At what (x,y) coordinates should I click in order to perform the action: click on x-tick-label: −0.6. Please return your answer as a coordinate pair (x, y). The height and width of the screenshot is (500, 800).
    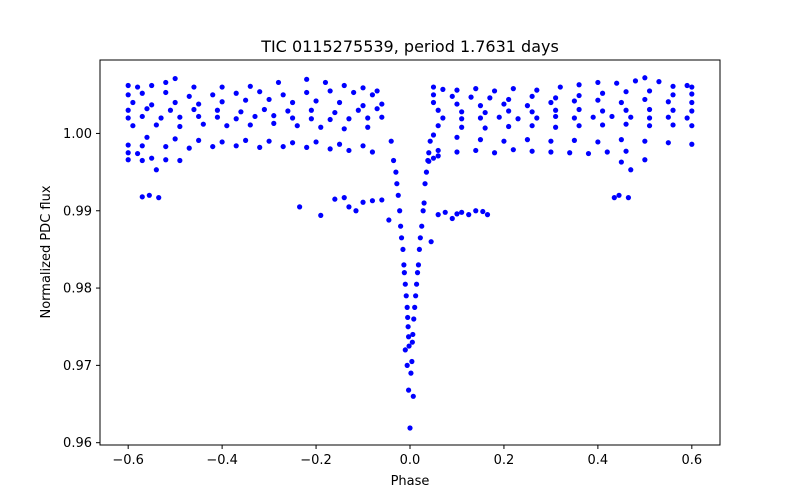
    Looking at the image, I should click on (128, 460).